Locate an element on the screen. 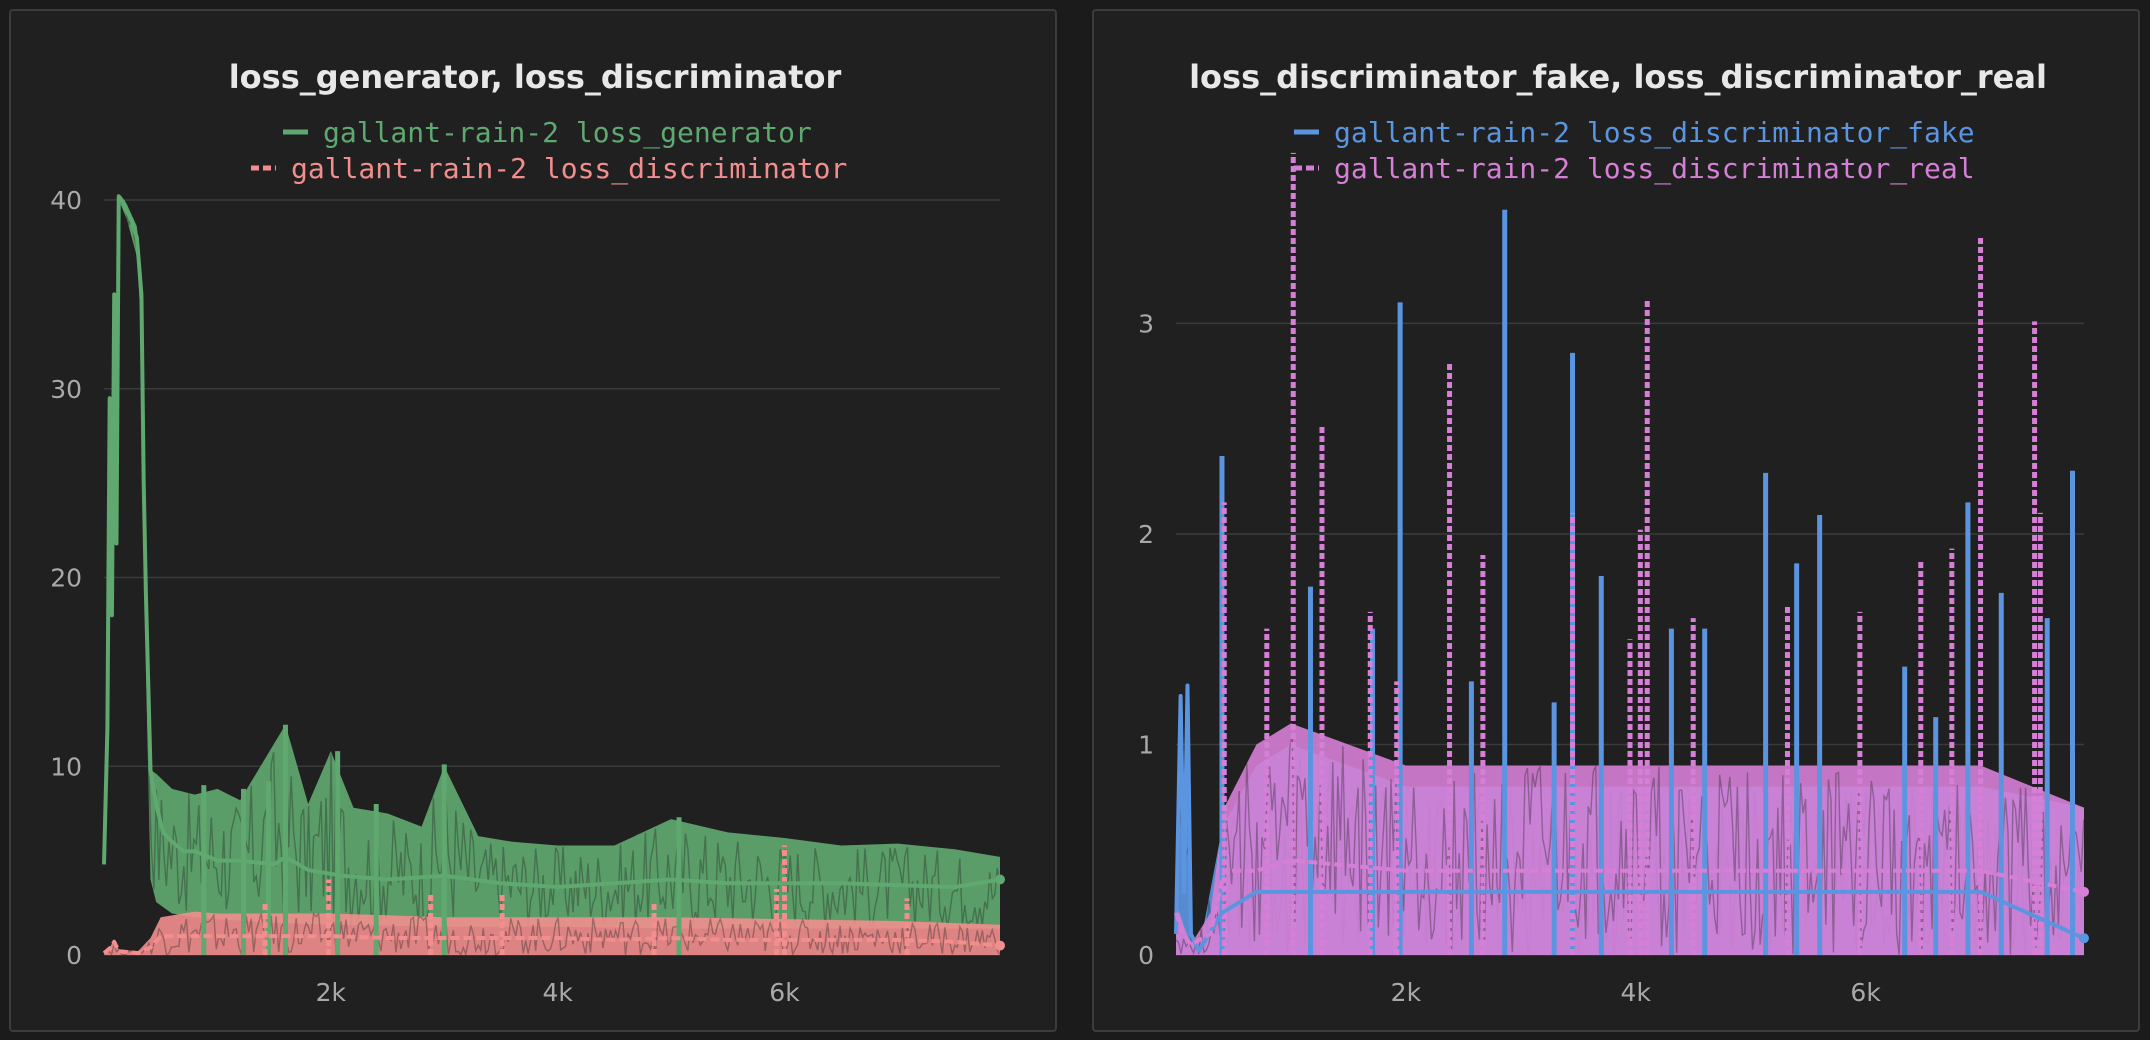 This screenshot has width=2150, height=1040. legend-label-loss-generator: gallant-rain-2 loss_generator is located at coordinates (567, 133).